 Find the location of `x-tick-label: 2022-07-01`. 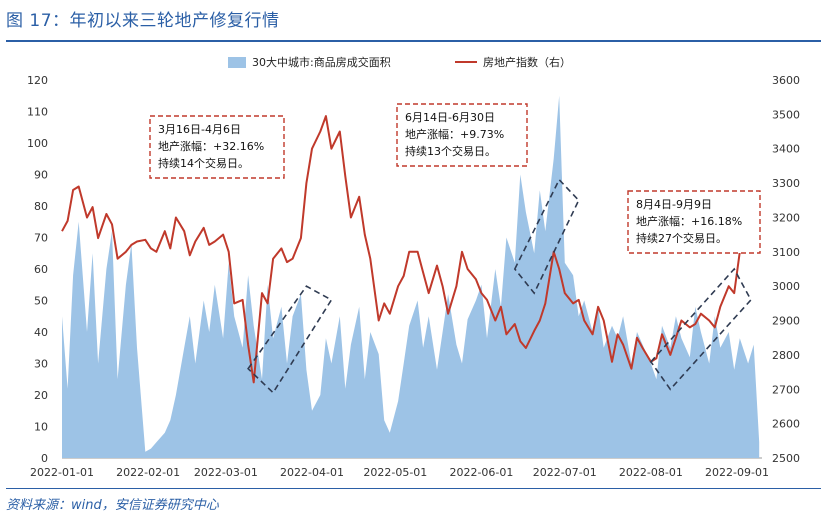

x-tick-label: 2022-07-01 is located at coordinates (565, 472).